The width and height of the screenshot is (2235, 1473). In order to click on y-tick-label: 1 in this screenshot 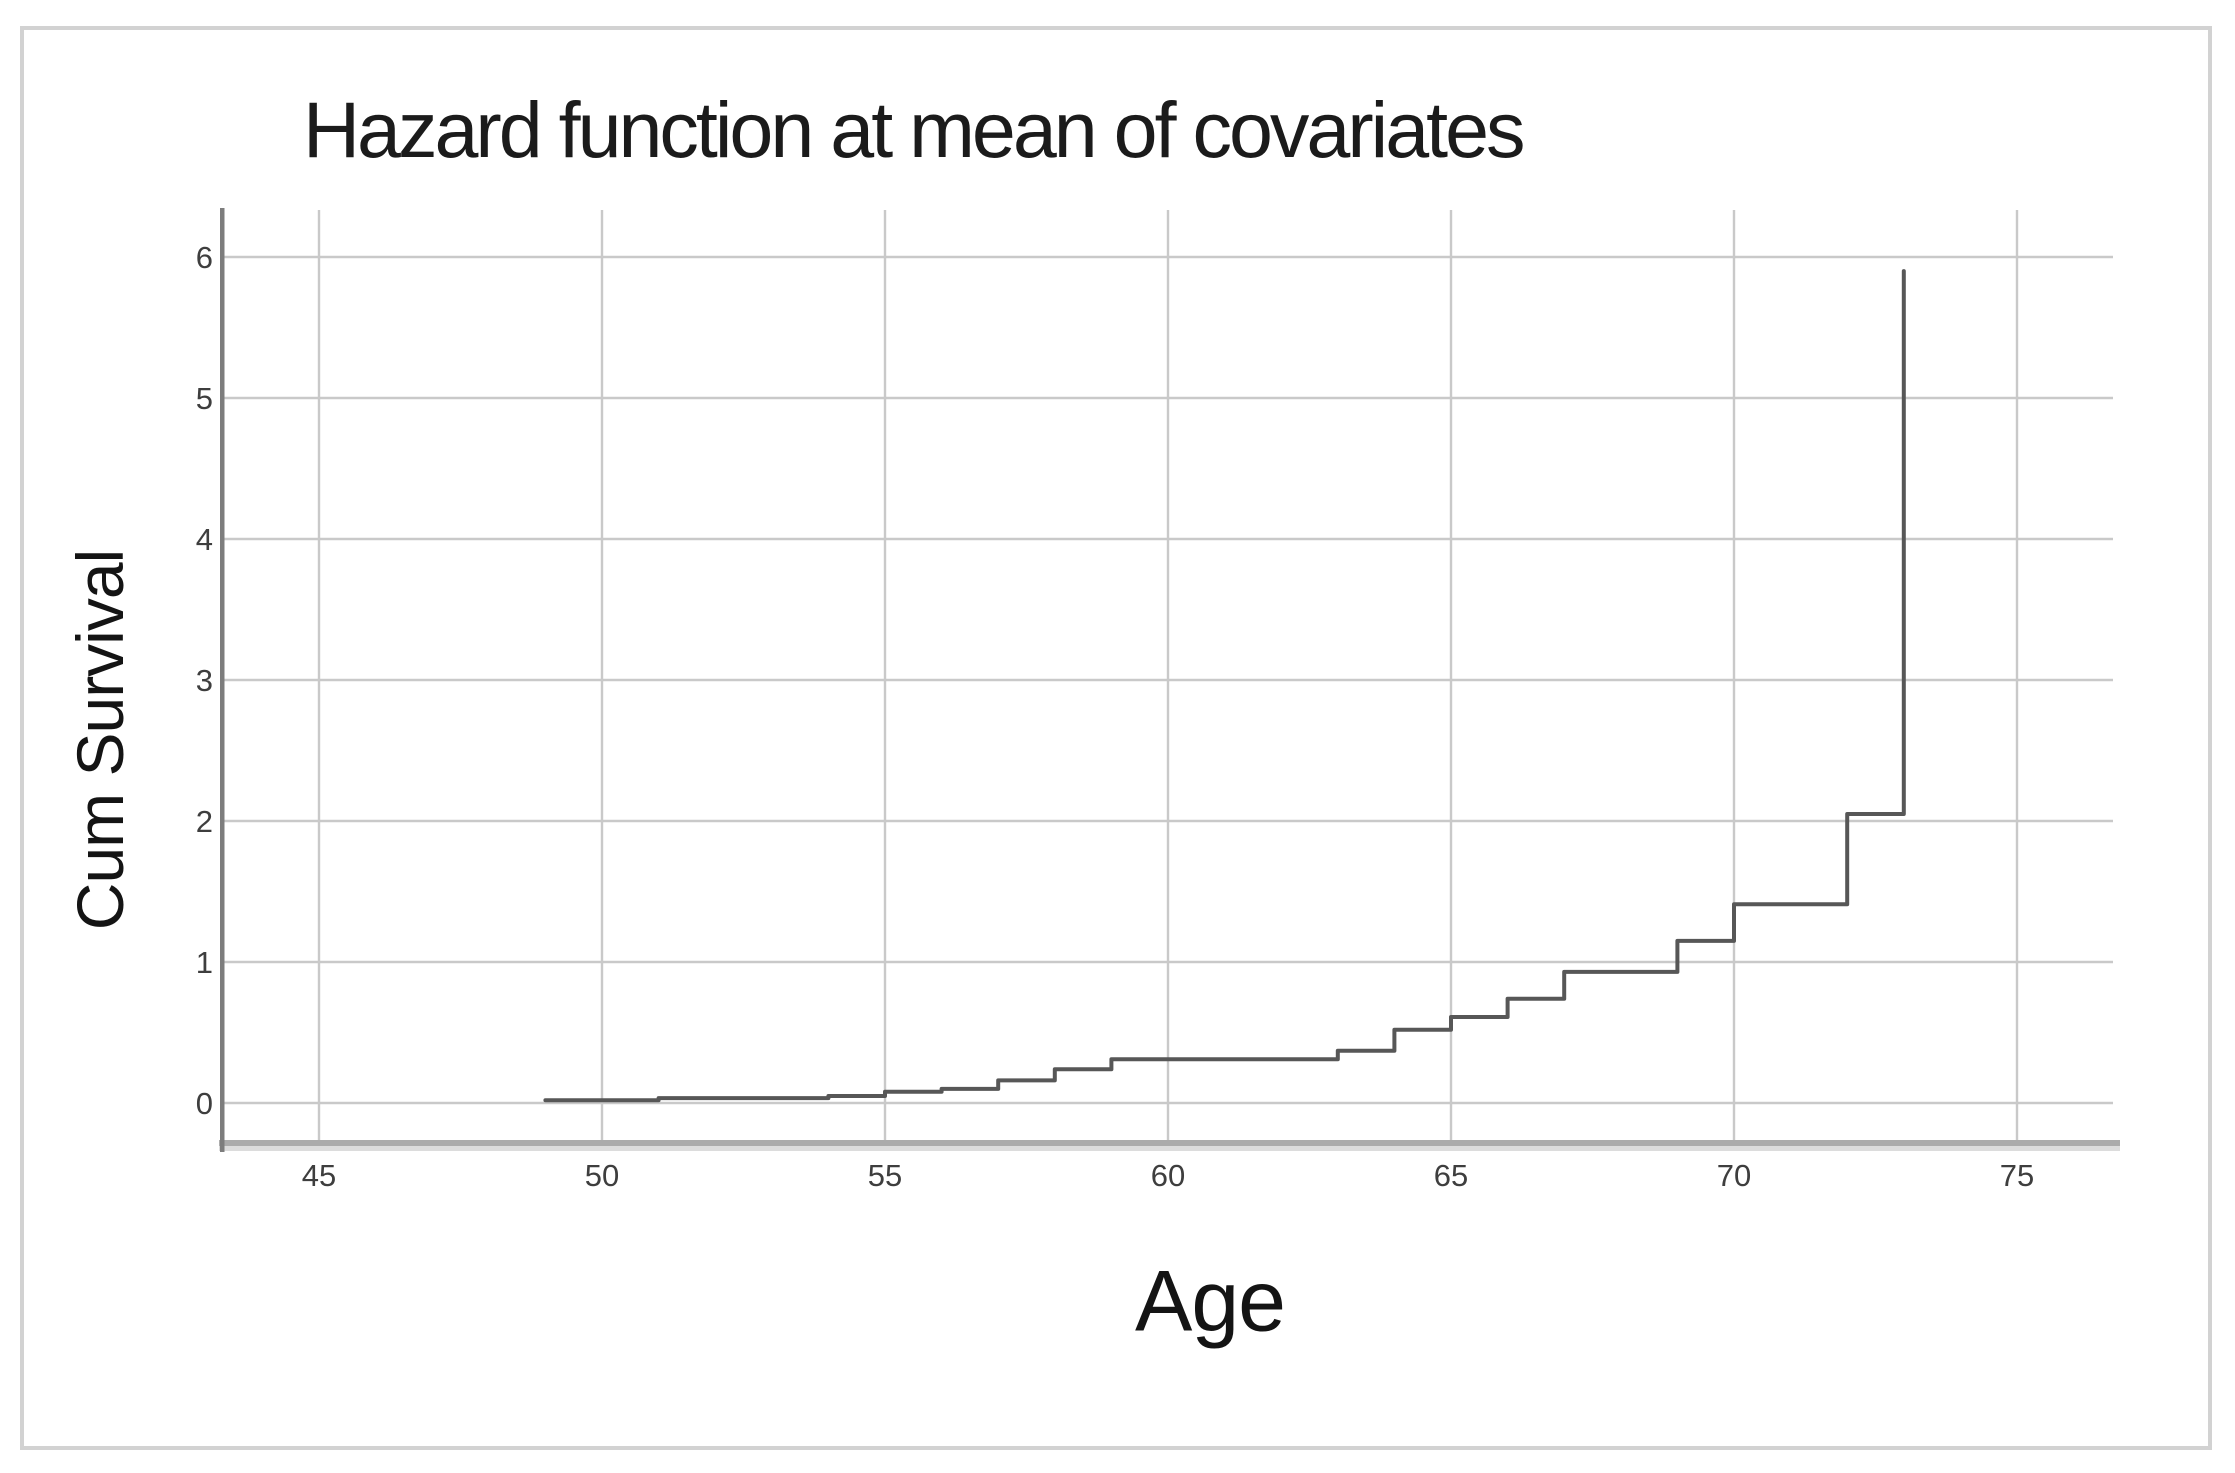, I will do `click(204, 962)`.